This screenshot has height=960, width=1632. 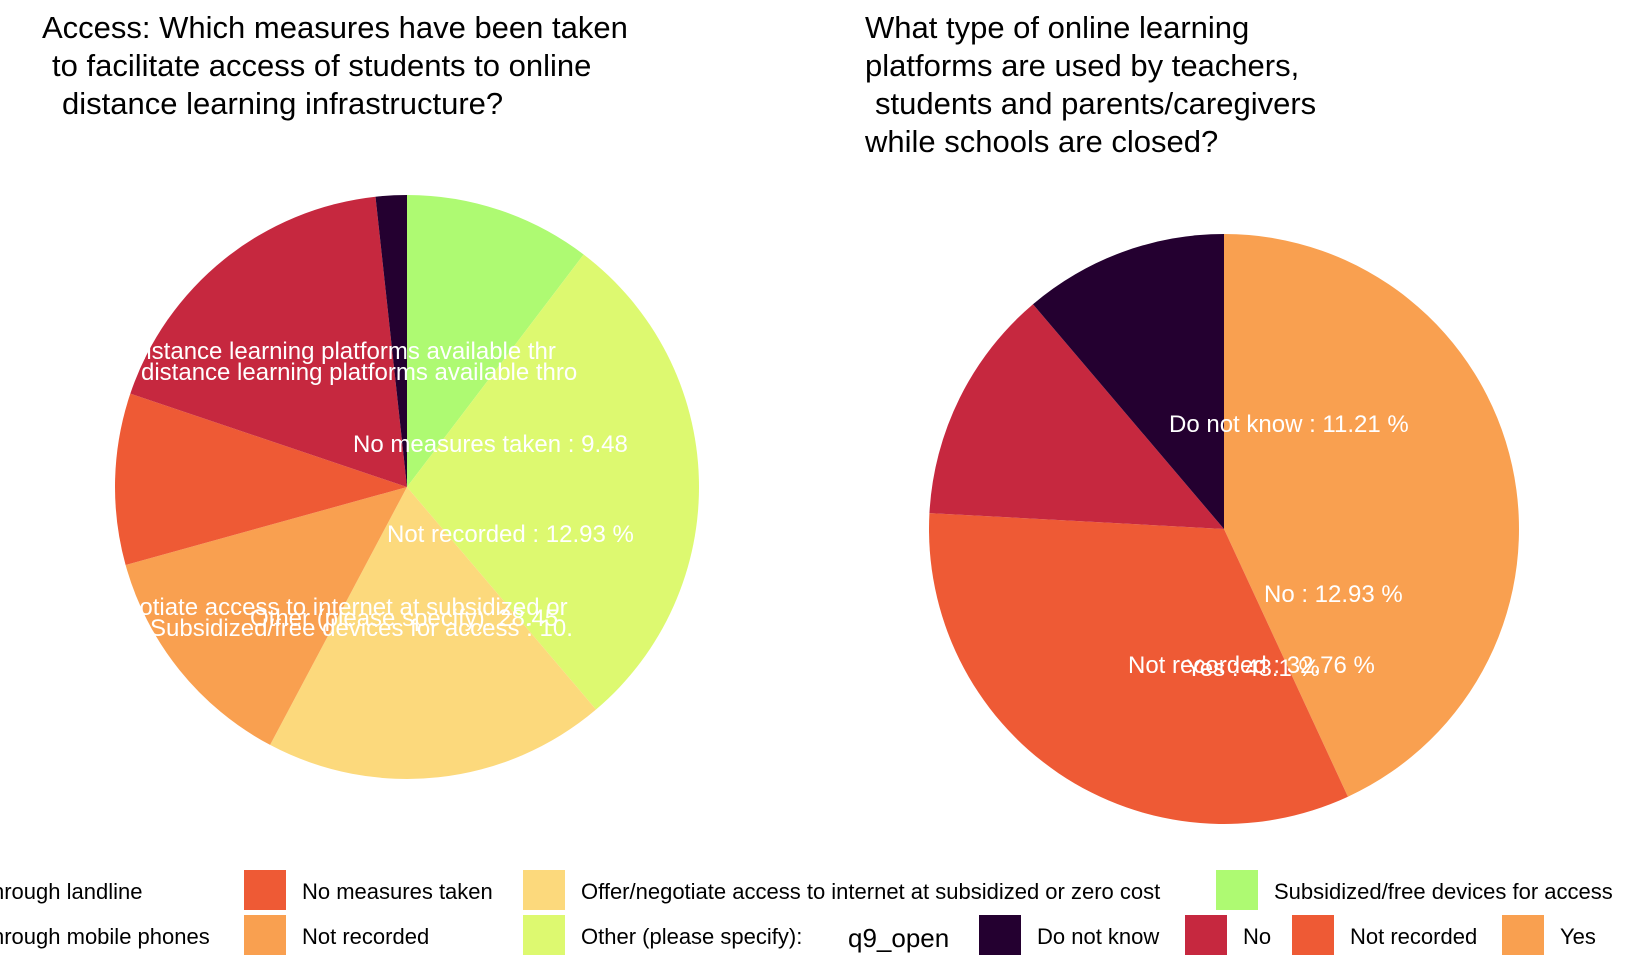 What do you see at coordinates (1578, 936) in the screenshot?
I see `legend-label: Yes` at bounding box center [1578, 936].